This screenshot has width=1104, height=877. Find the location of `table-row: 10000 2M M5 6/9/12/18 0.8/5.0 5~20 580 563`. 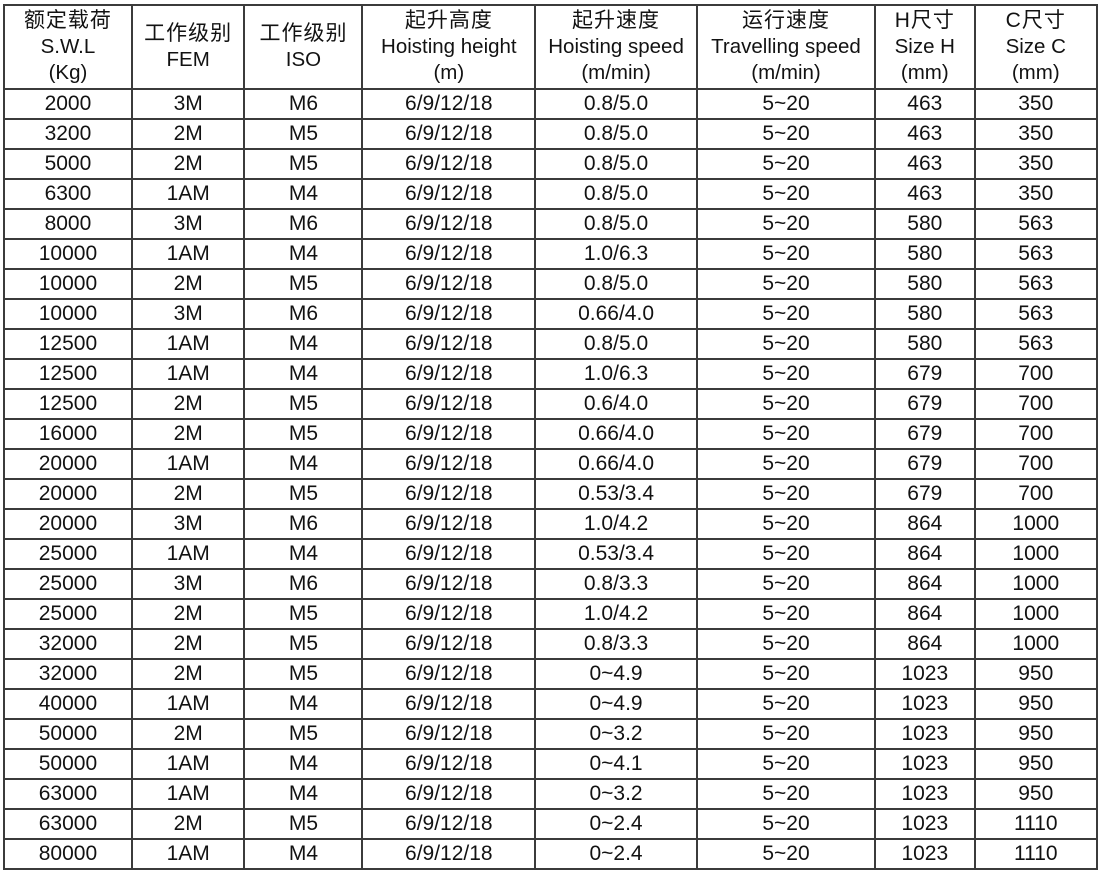

table-row: 10000 2M M5 6/9/12/18 0.8/5.0 5~20 580 563 is located at coordinates (551, 284).